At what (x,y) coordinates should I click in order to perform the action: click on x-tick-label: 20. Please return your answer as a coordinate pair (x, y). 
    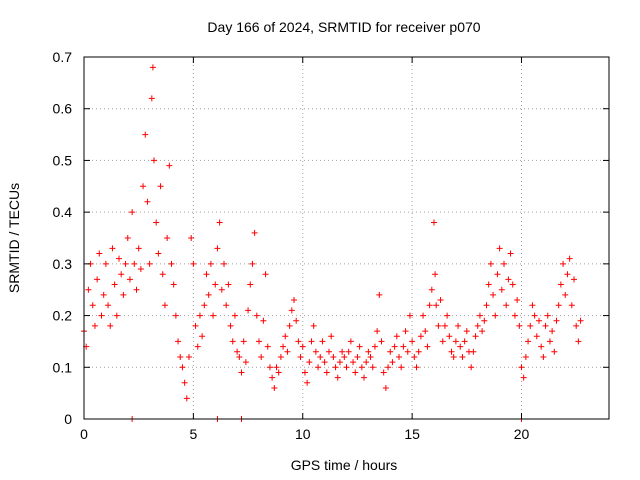
    Looking at the image, I should click on (522, 434).